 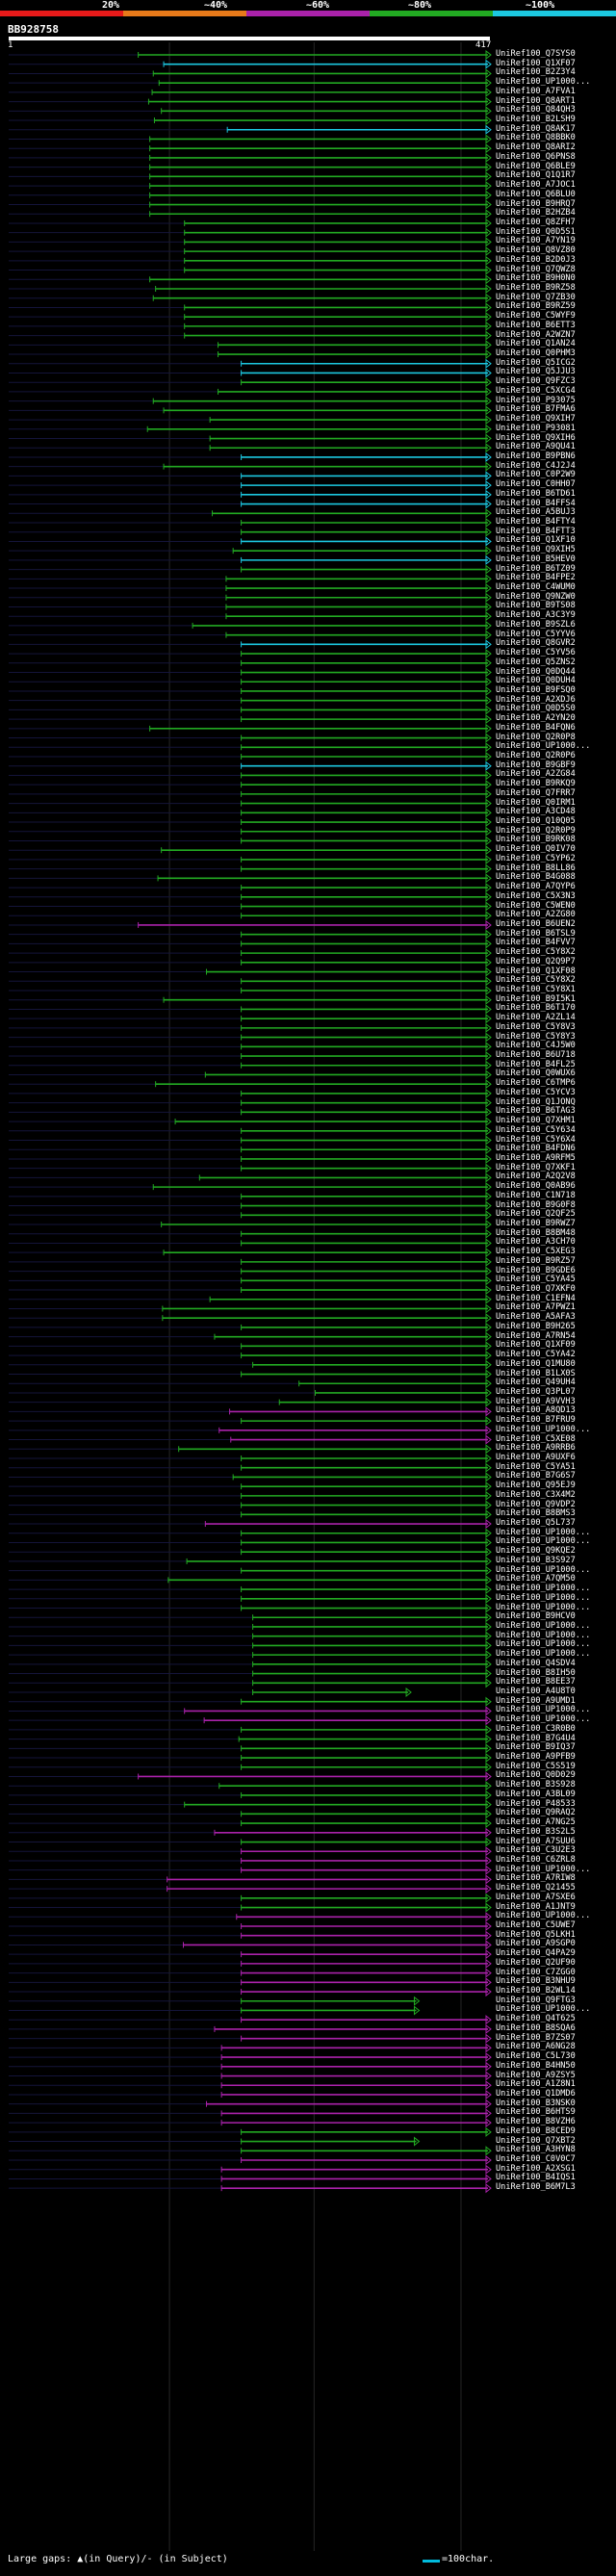 I want to click on hit-link: UniRef100_Q0D029, so click(x=536, y=1776).